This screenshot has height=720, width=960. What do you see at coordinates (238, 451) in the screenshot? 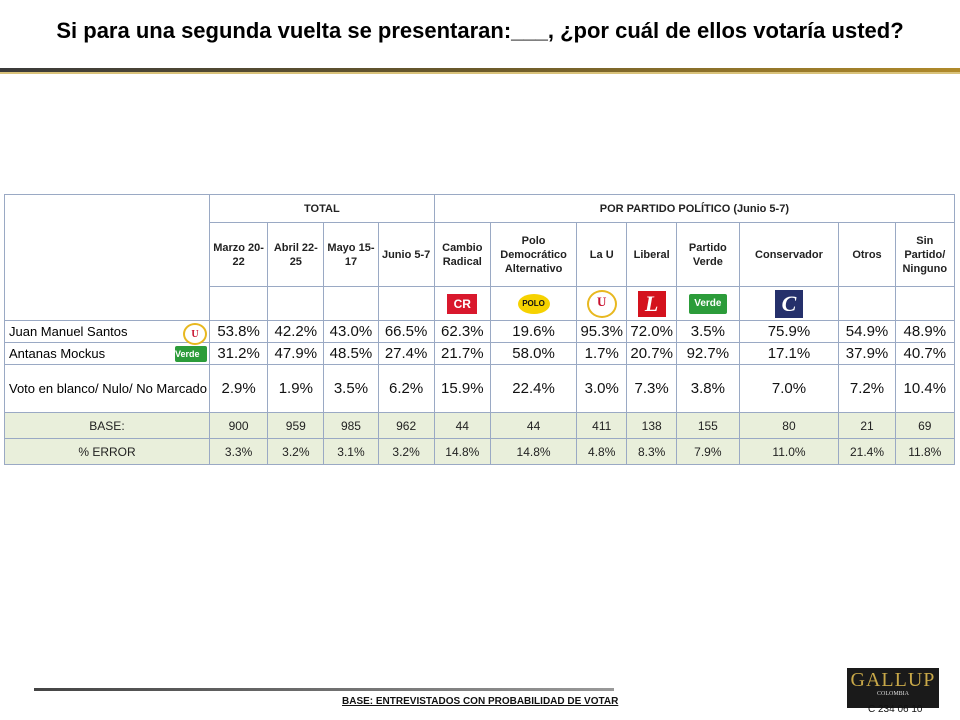
I see `table-cell: 3.3%` at bounding box center [238, 451].